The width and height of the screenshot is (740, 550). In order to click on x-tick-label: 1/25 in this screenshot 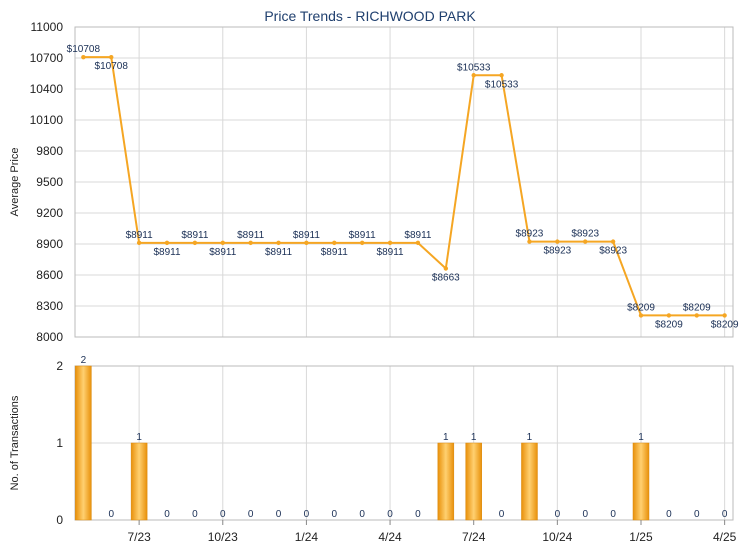, I will do `click(641, 537)`.